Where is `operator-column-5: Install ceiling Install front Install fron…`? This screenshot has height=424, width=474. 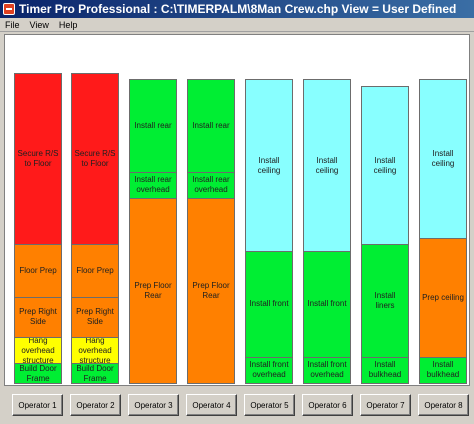 operator-column-5: Install ceiling Install front Install fron… is located at coordinates (269, 211).